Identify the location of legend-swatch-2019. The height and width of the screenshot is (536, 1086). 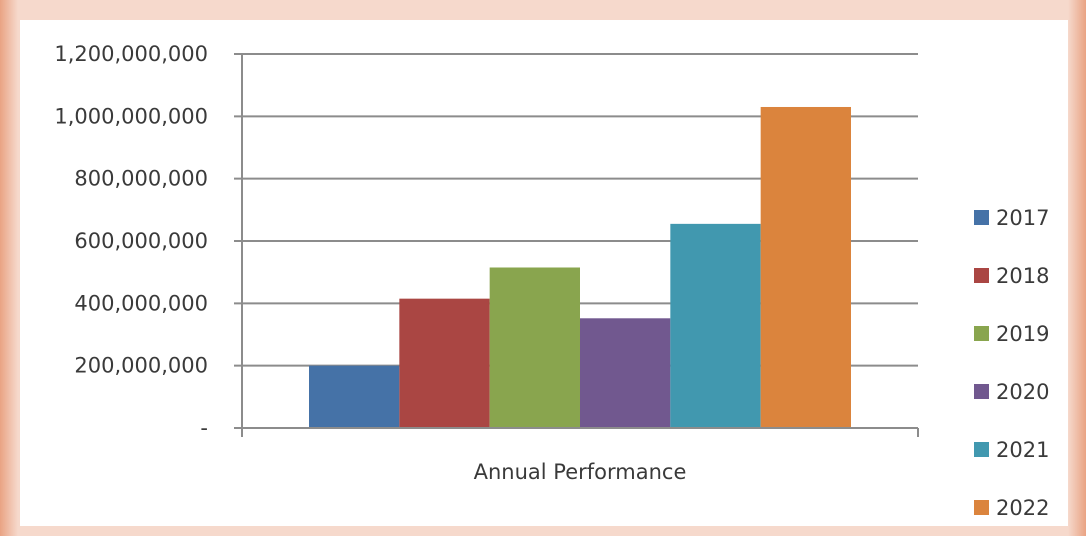
(981, 333).